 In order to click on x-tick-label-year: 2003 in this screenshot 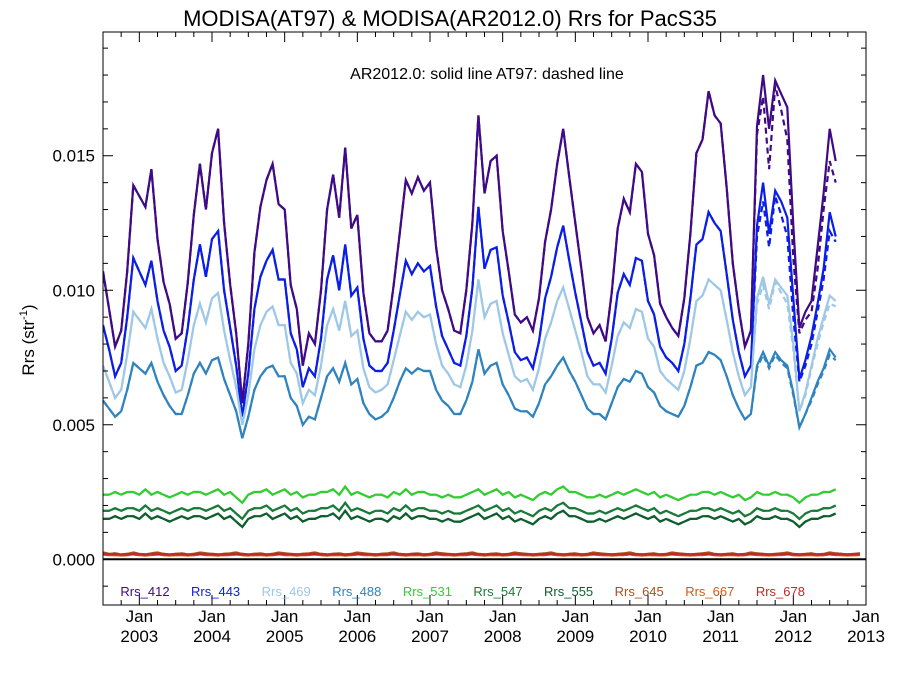, I will do `click(139, 636)`.